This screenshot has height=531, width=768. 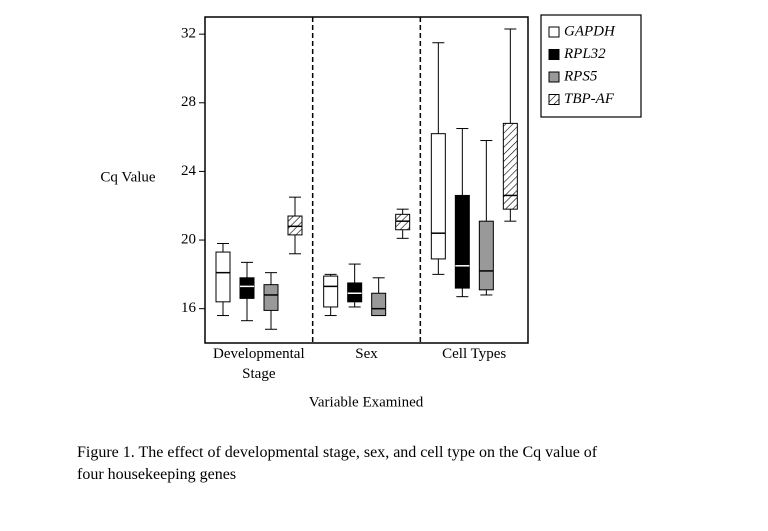 What do you see at coordinates (188, 34) in the screenshot?
I see `y-tick-label: 32` at bounding box center [188, 34].